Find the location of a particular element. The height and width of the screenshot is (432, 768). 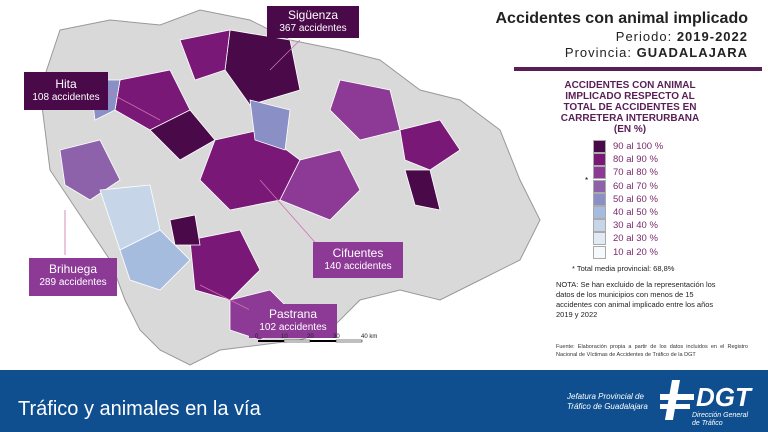

legend-label: 80 al 90 % is located at coordinates (635, 160).